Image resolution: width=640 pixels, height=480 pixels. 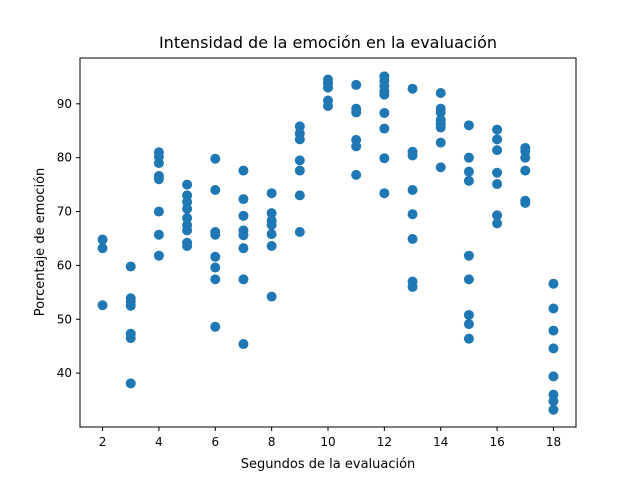 What do you see at coordinates (40, 242) in the screenshot?
I see `y-axis-label: Porcentaje de emoción` at bounding box center [40, 242].